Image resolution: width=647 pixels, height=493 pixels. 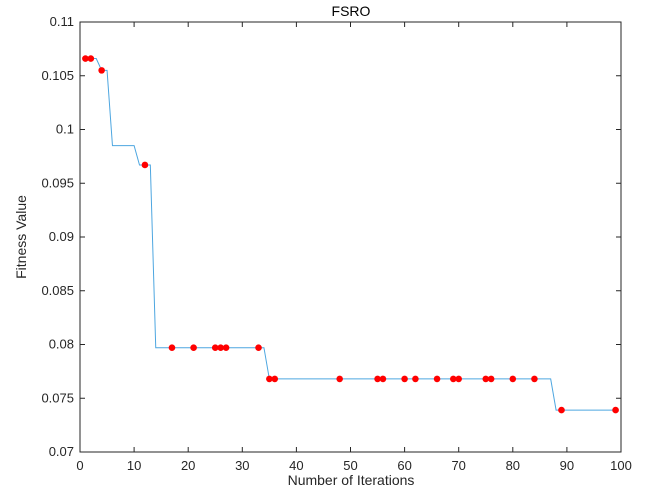 What do you see at coordinates (57, 182) in the screenshot?
I see `y-tick-label: 0.095` at bounding box center [57, 182].